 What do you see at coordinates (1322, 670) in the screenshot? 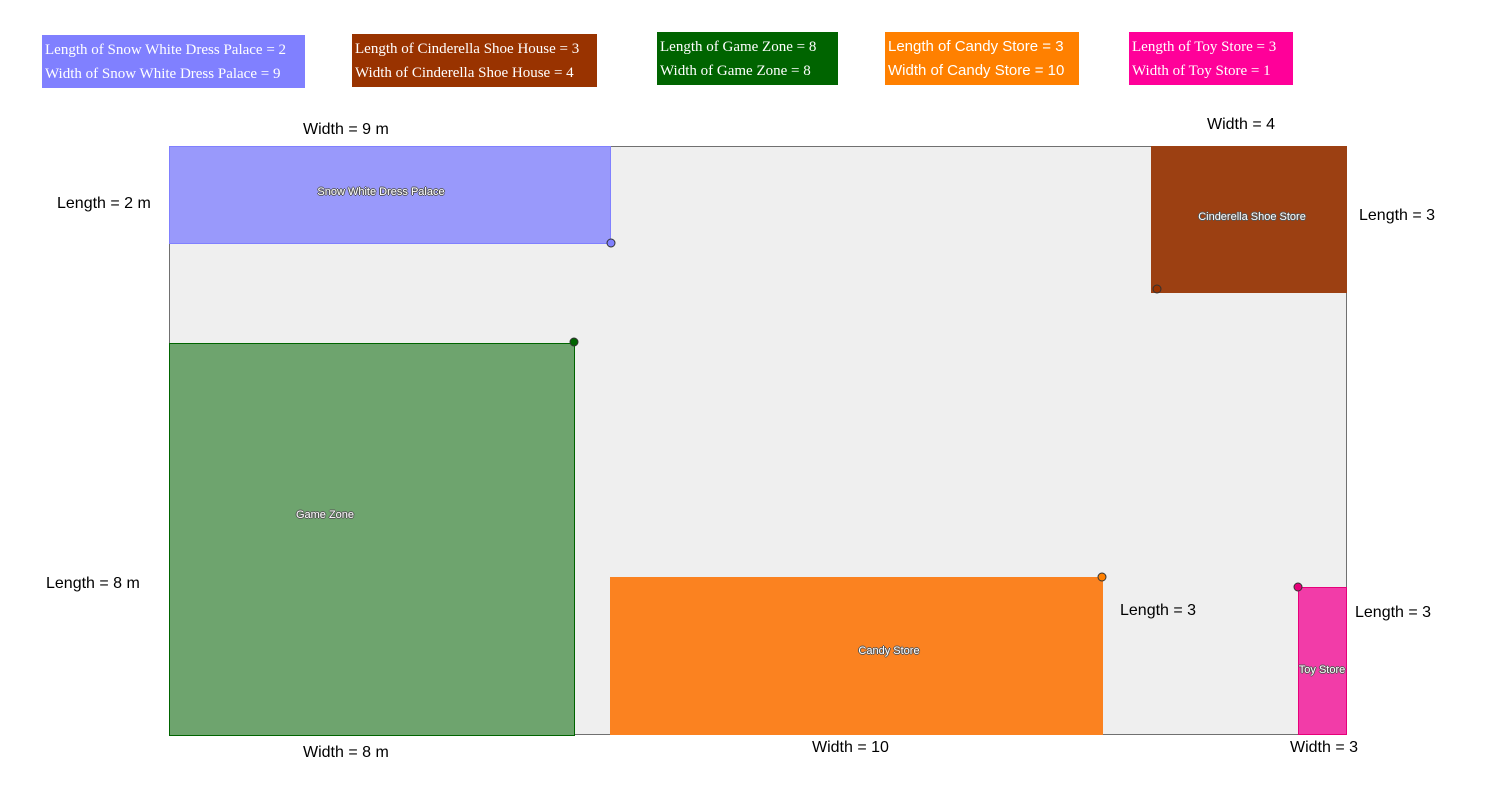
I see `toy-store-label: Toy Store` at bounding box center [1322, 670].